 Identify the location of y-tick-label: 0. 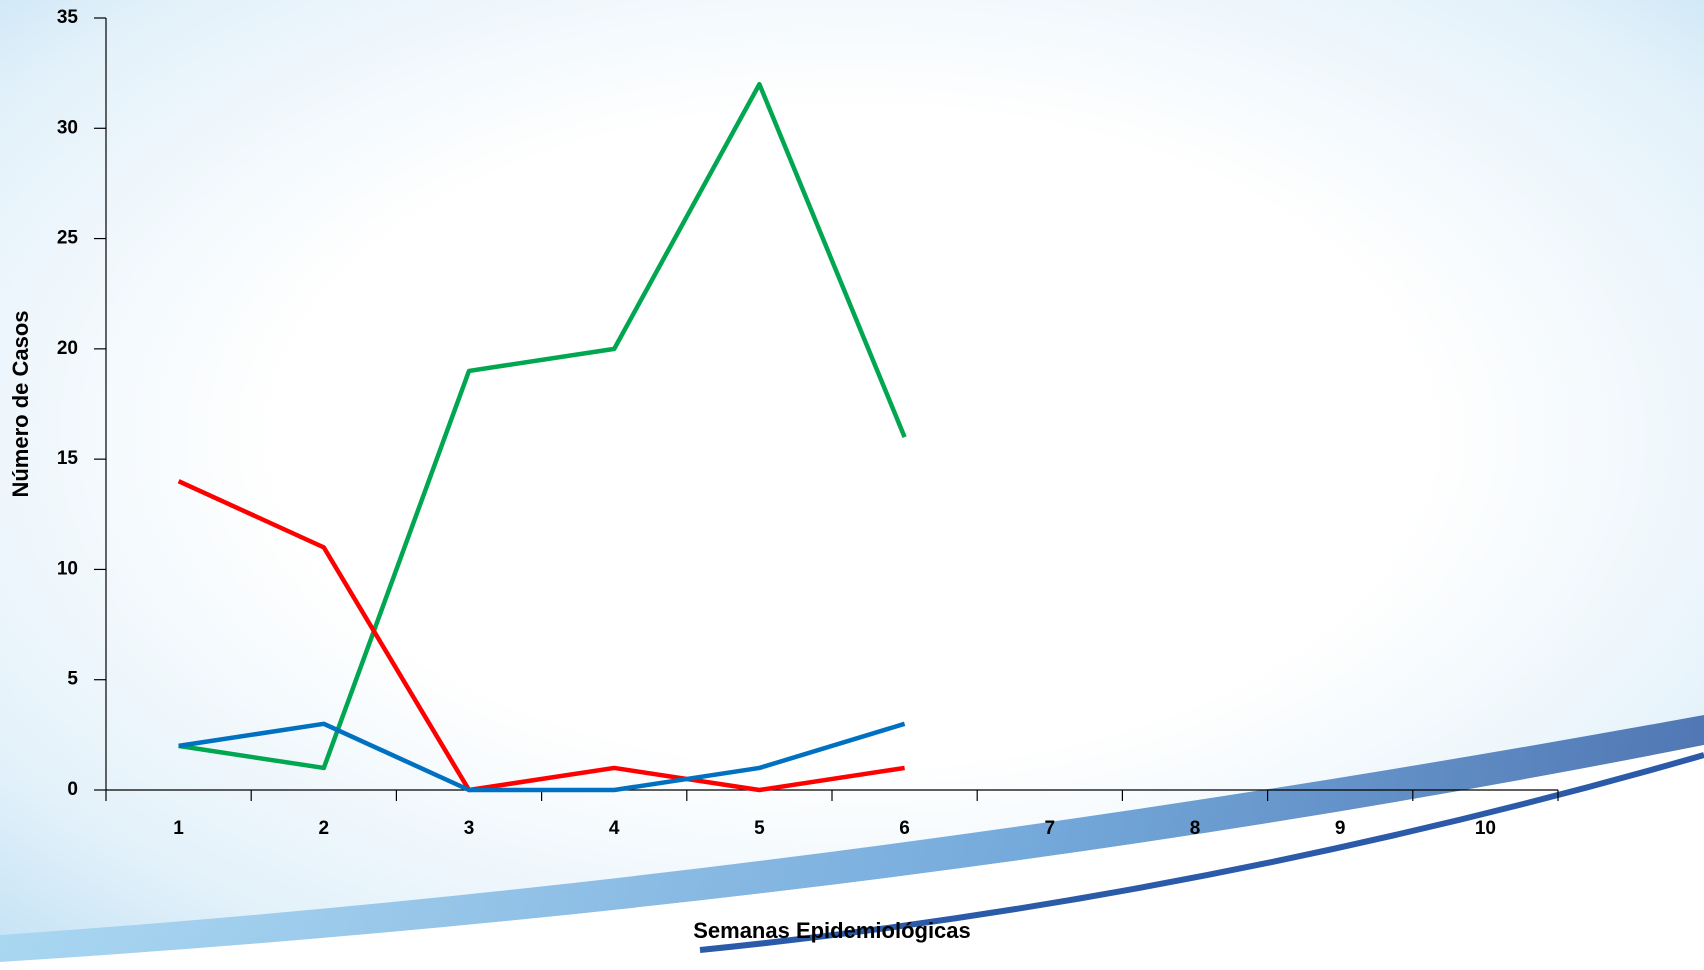
(72, 789).